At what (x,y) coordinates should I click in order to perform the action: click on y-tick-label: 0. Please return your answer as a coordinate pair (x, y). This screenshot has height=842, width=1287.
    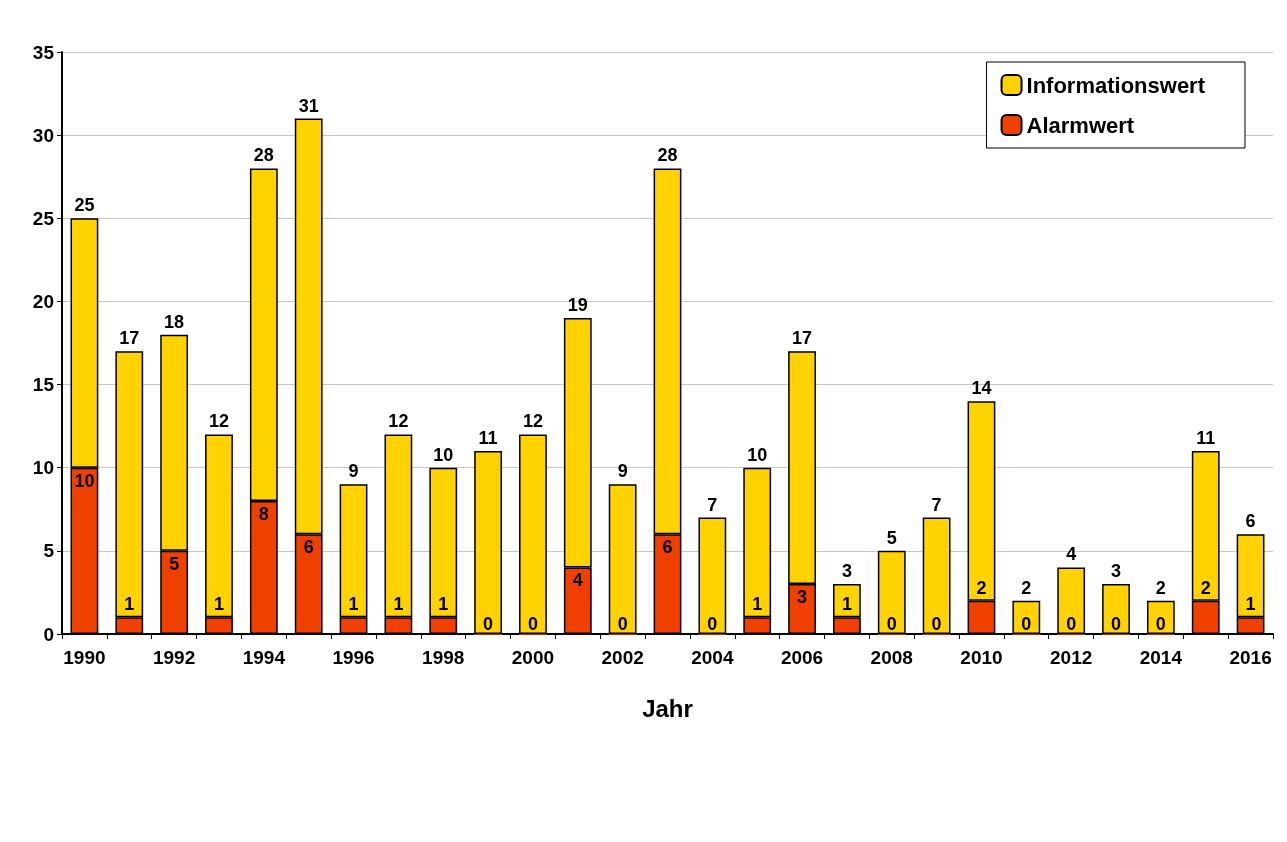
    Looking at the image, I should click on (48, 634).